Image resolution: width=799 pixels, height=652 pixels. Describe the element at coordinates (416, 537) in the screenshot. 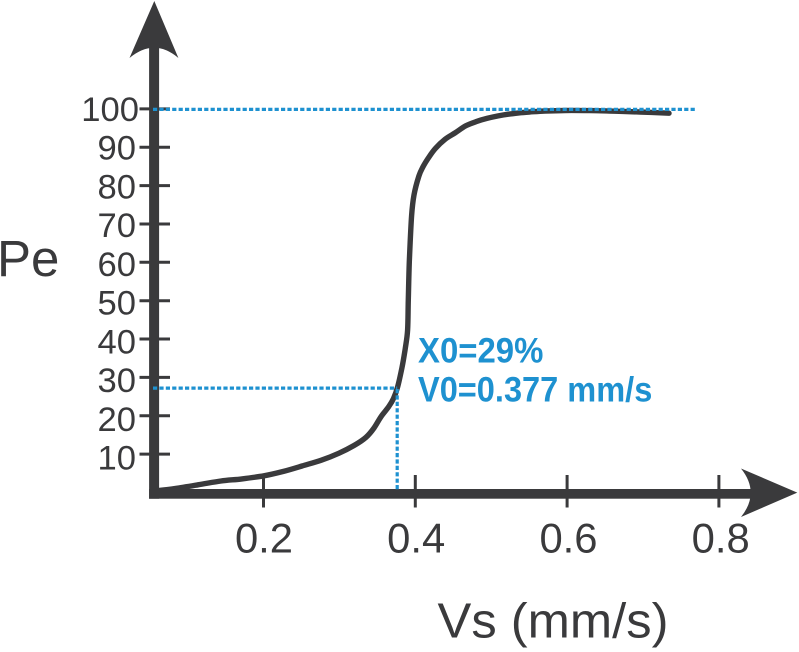

I see `svg-text: 0.4` at that location.